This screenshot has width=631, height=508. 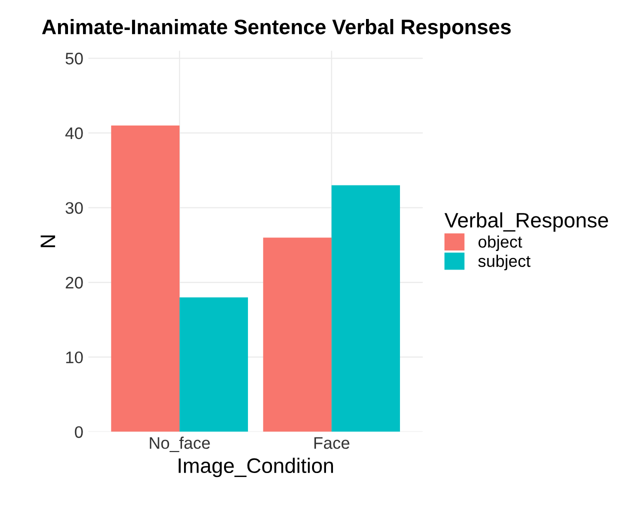 I want to click on x-axis-title: Image_Condition, so click(x=255, y=468).